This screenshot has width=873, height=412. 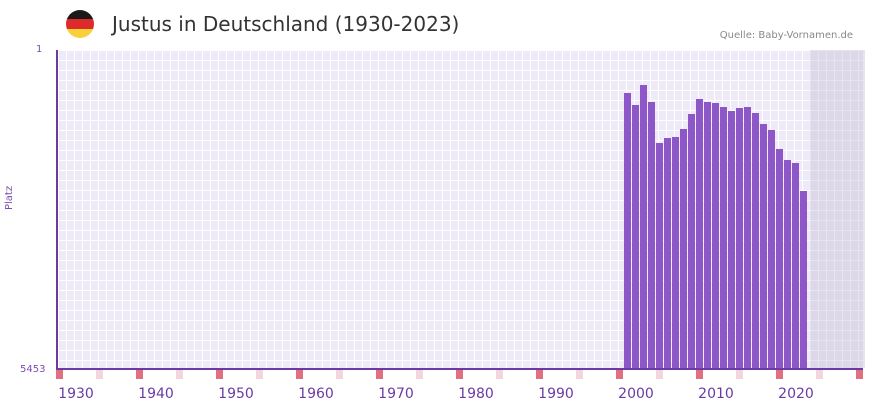 What do you see at coordinates (786, 35) in the screenshot?
I see `source-label: Quelle: Baby-Vornamen.de` at bounding box center [786, 35].